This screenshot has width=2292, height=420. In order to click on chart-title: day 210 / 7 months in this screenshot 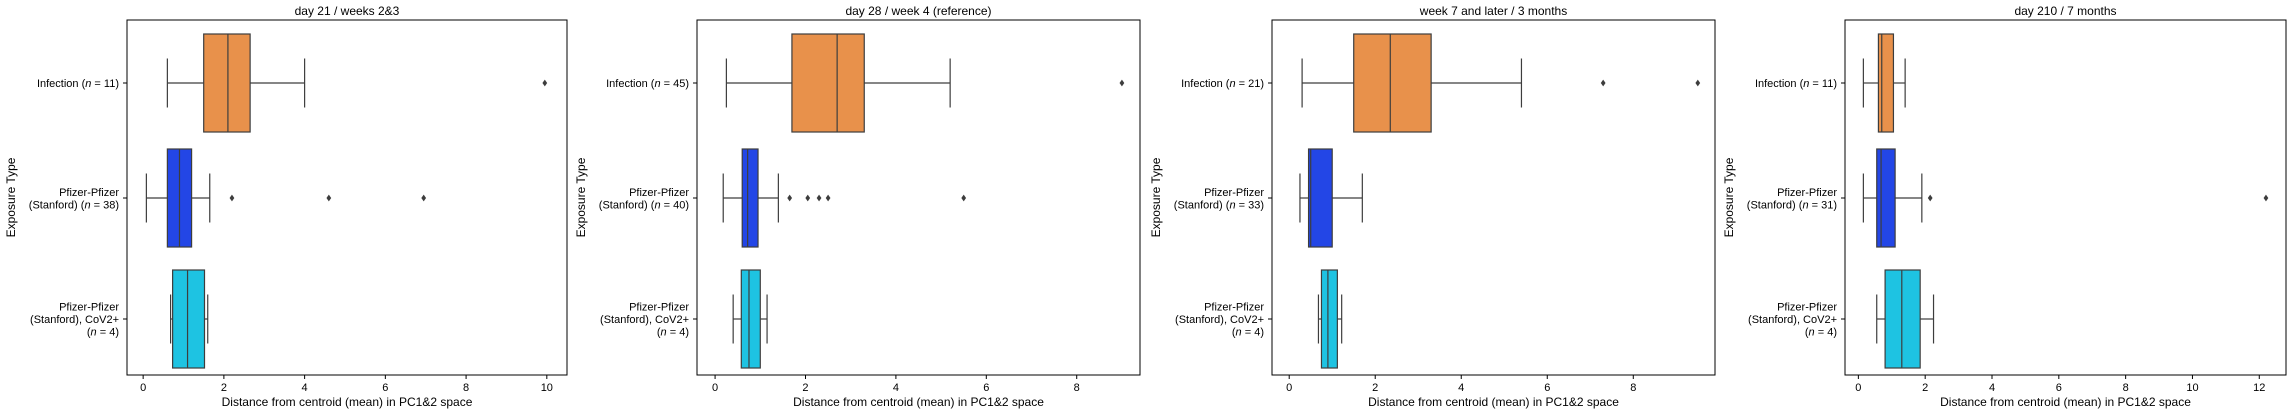, I will do `click(2065, 11)`.